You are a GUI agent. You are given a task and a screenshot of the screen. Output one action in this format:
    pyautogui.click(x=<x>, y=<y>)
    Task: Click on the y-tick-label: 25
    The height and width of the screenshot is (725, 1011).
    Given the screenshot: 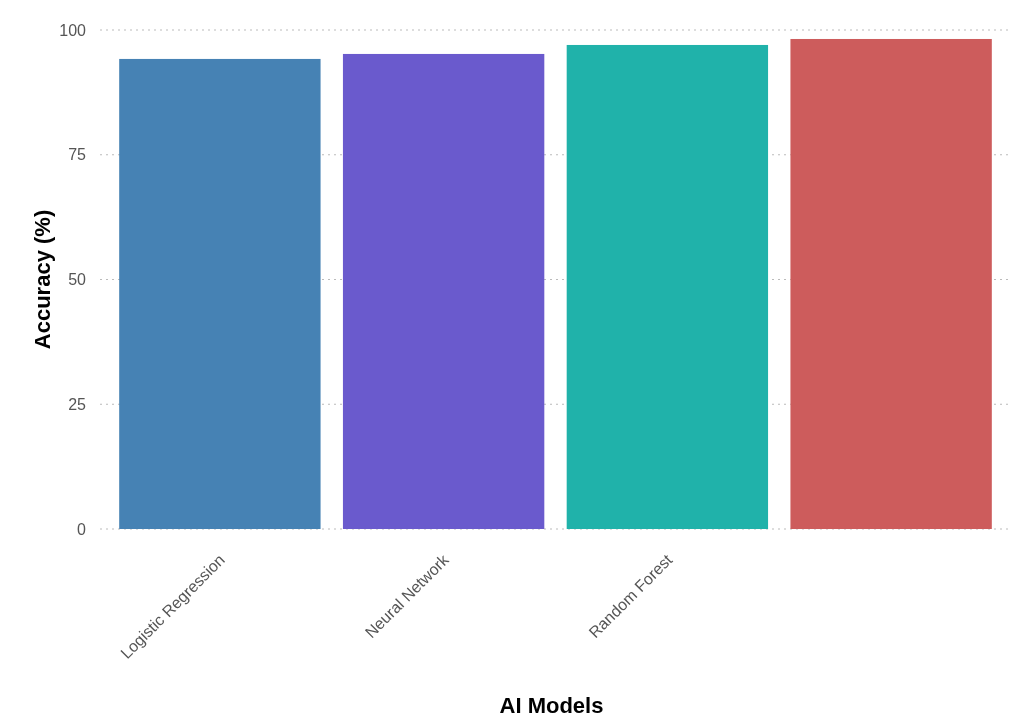 What is the action you would take?
    pyautogui.click(x=77, y=404)
    